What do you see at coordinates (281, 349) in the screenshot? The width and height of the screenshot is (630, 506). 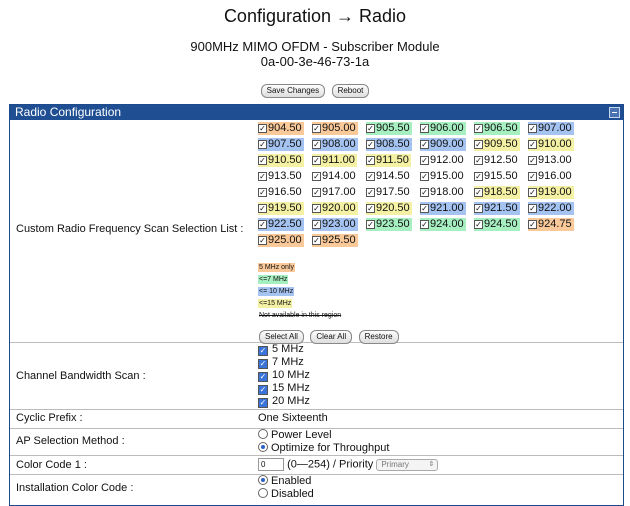 I see `bandwidth-option: ✓ 5 MHz` at bounding box center [281, 349].